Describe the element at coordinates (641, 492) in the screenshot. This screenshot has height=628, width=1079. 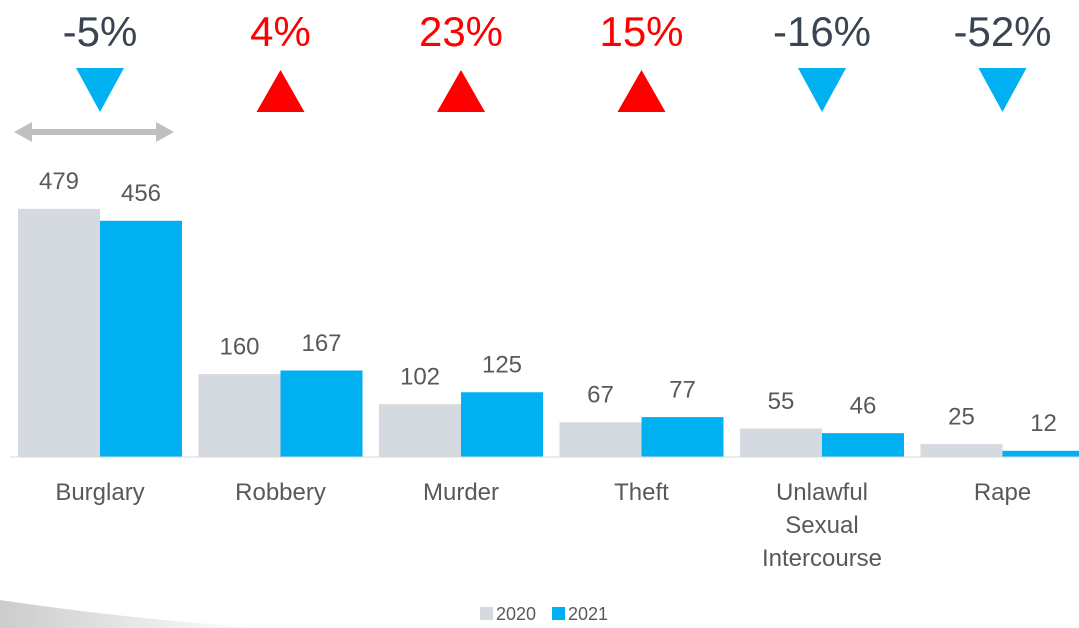
I see `x-tick-label: Theft` at that location.